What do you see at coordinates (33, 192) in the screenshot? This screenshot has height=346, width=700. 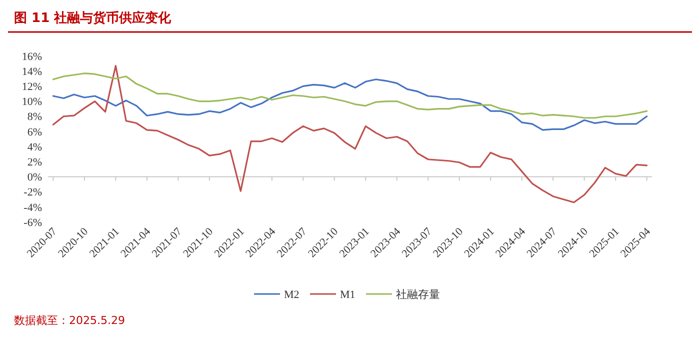 I see `y-tick-label: -2%` at bounding box center [33, 192].